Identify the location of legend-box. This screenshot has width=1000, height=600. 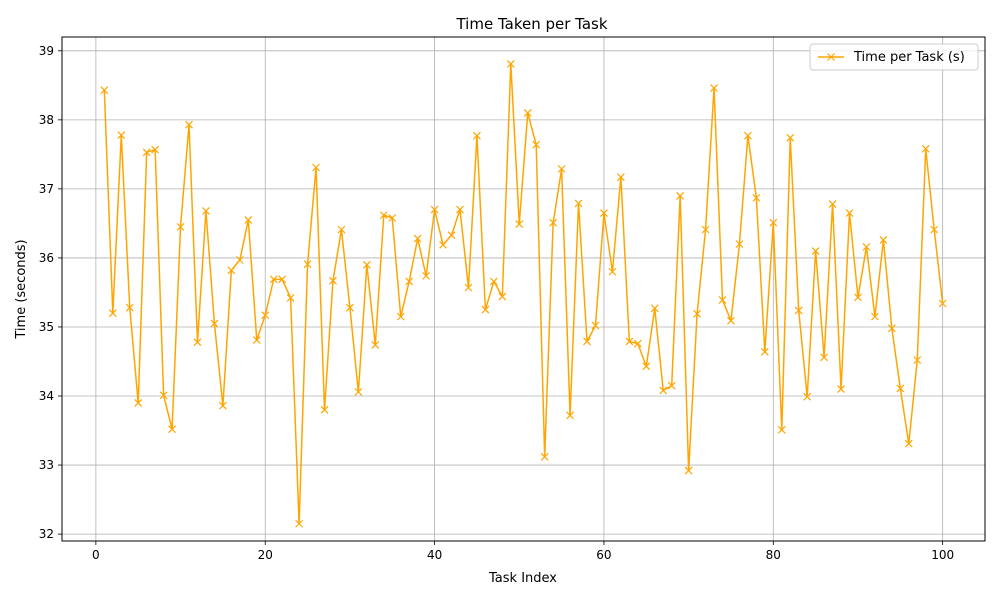
(894, 57).